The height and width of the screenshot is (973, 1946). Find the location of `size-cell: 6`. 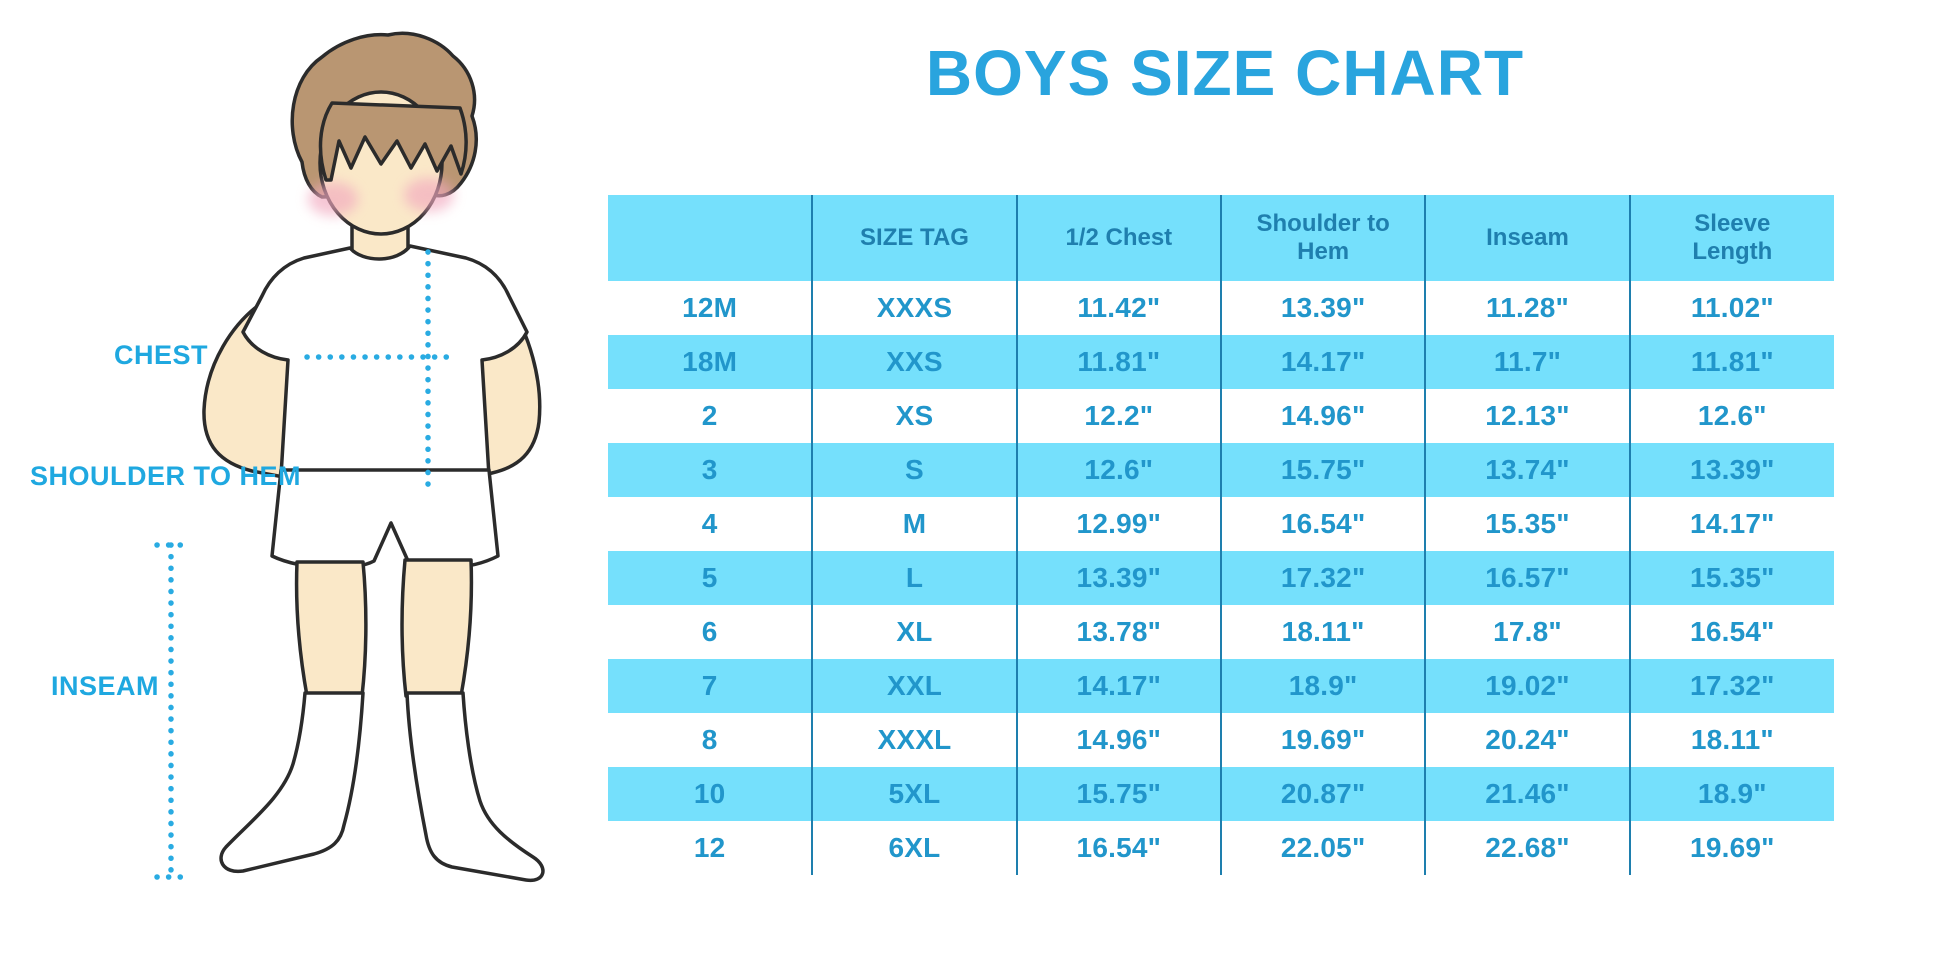

size-cell: 6 is located at coordinates (711, 632).